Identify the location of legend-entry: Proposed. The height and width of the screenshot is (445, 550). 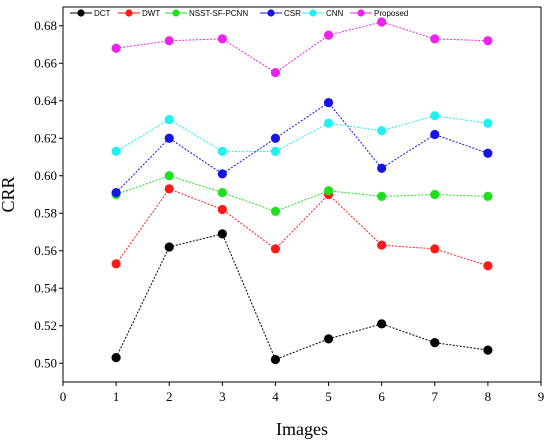
(379, 13).